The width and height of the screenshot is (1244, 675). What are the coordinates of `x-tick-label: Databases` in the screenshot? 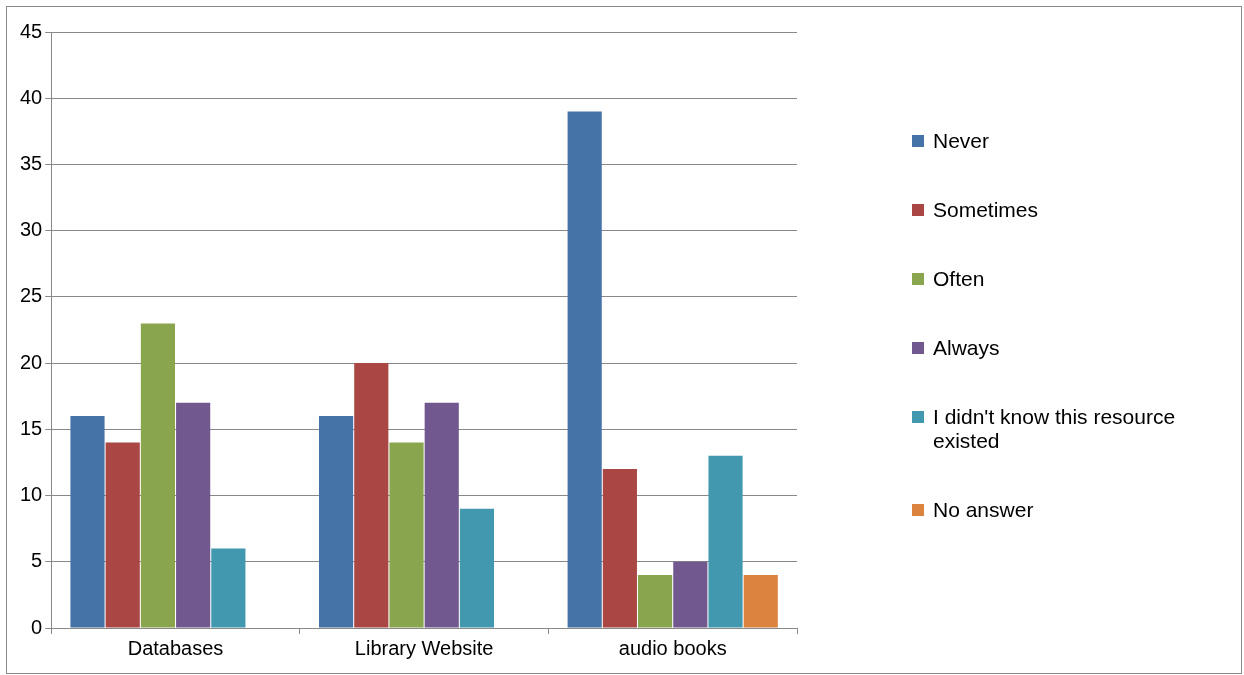 It's located at (175, 647).